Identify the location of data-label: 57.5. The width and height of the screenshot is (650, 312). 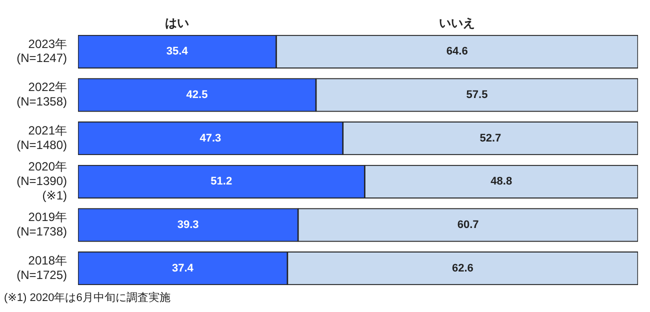
(477, 95).